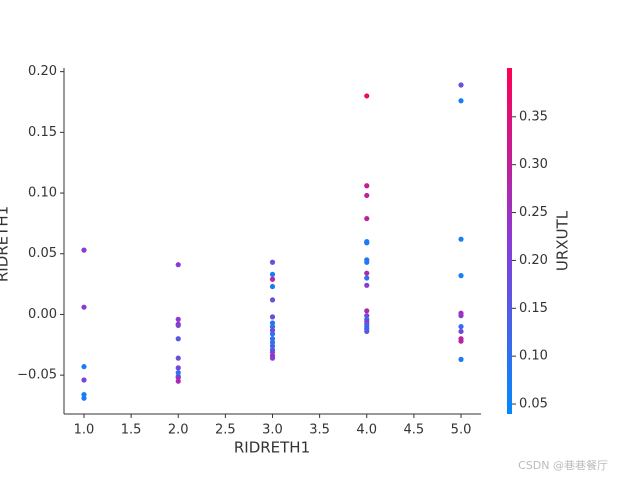 This screenshot has height=477, width=617. Describe the element at coordinates (178, 430) in the screenshot. I see `x-tick-label: 2.0` at that location.